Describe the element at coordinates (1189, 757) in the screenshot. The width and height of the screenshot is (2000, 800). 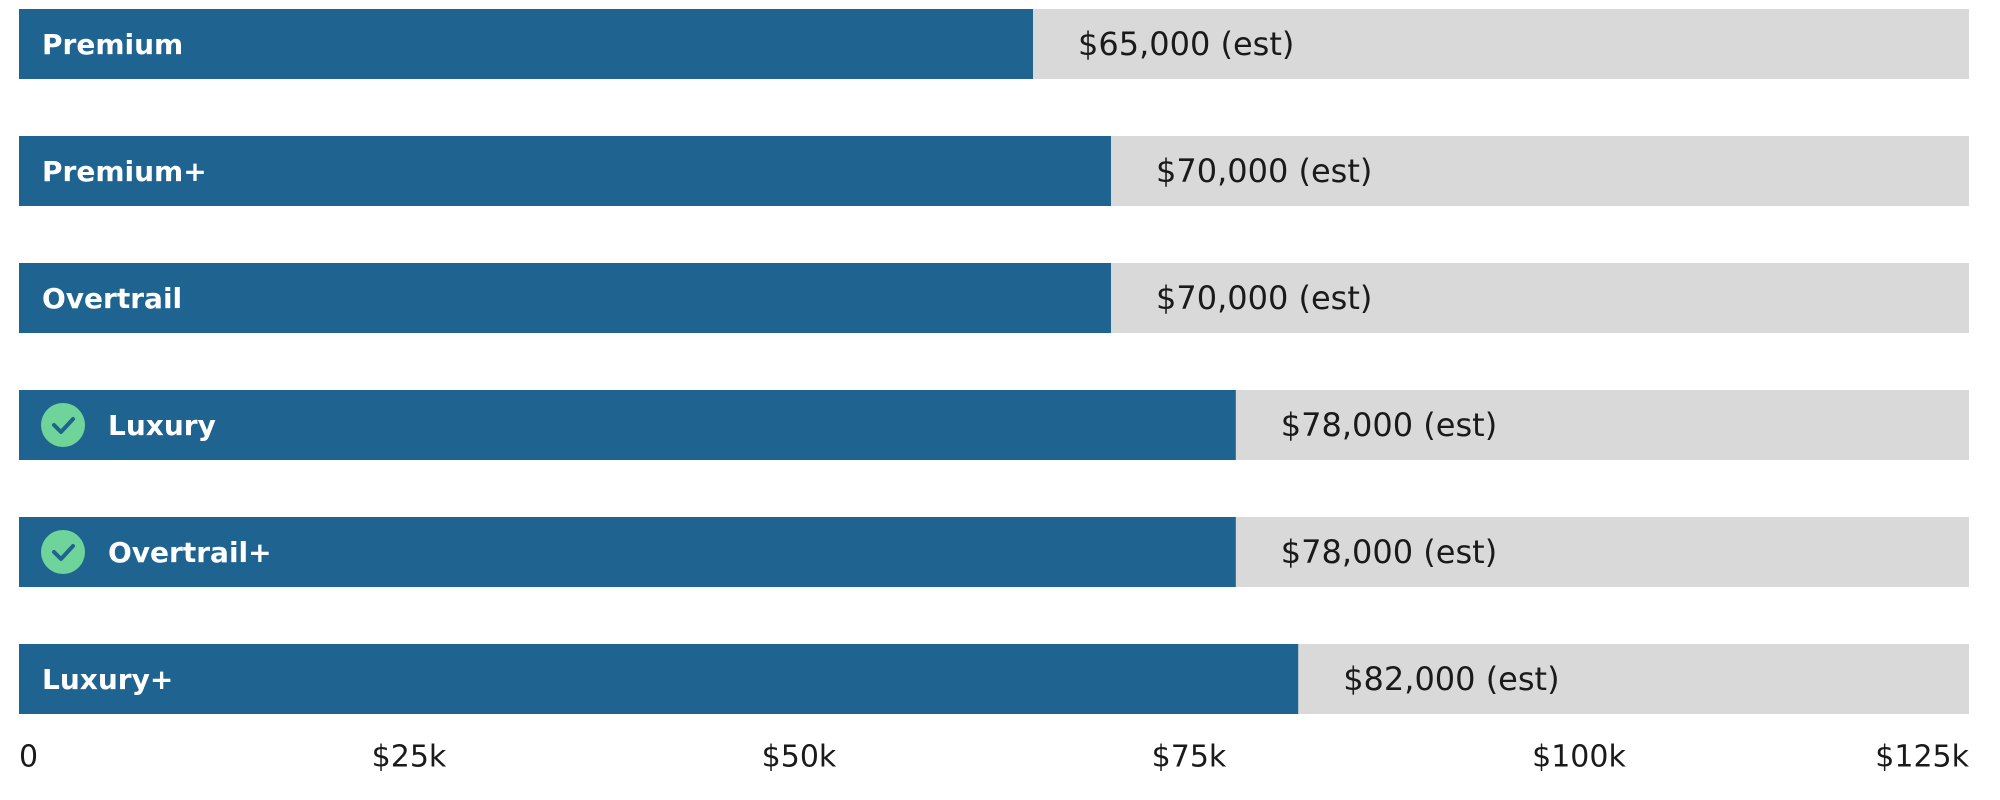
I see `x-tick-label: $75k` at that location.